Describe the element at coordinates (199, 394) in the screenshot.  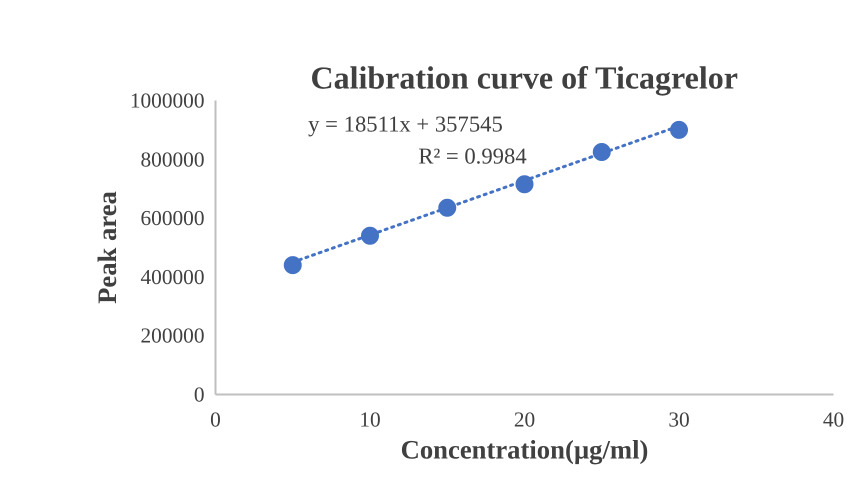
I see `y-tick-label: 0` at that location.